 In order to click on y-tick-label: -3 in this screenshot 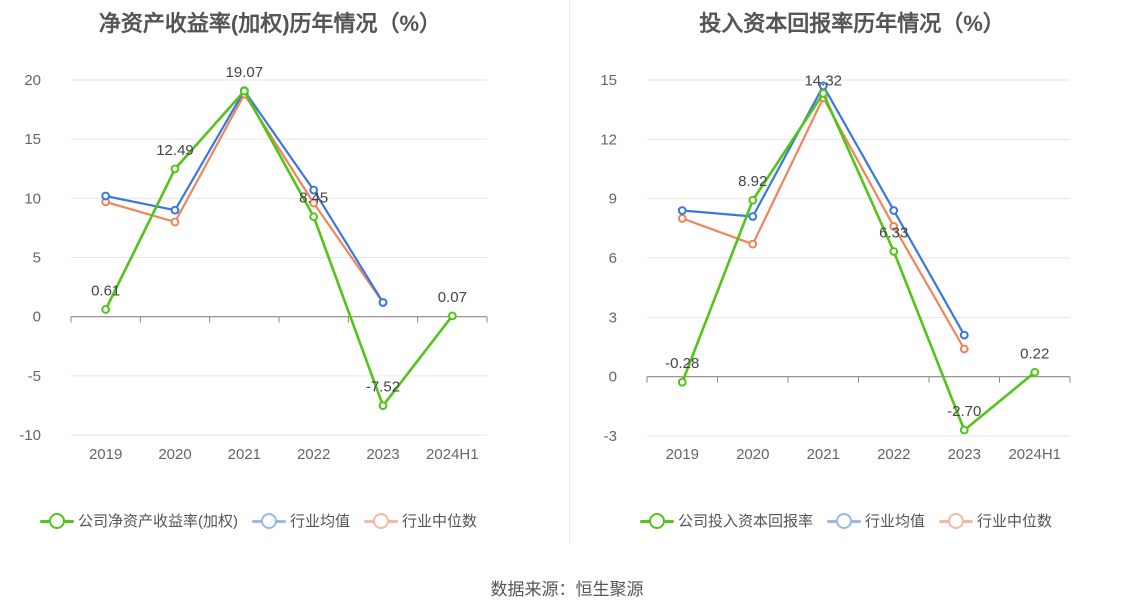, I will do `click(610, 436)`.